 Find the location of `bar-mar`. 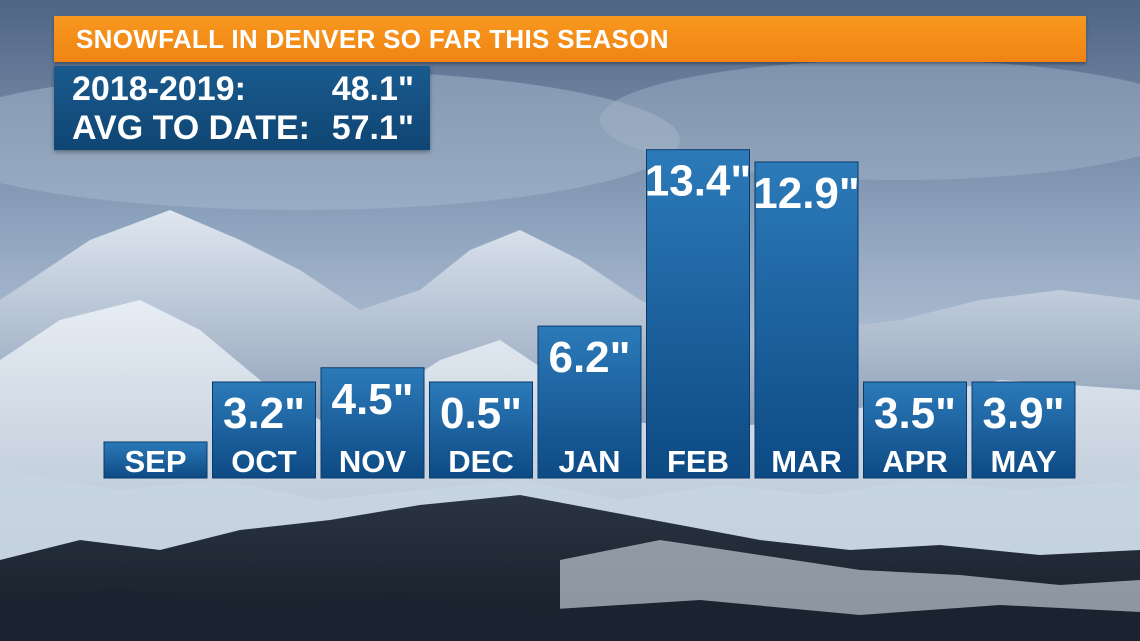

bar-mar is located at coordinates (806, 320).